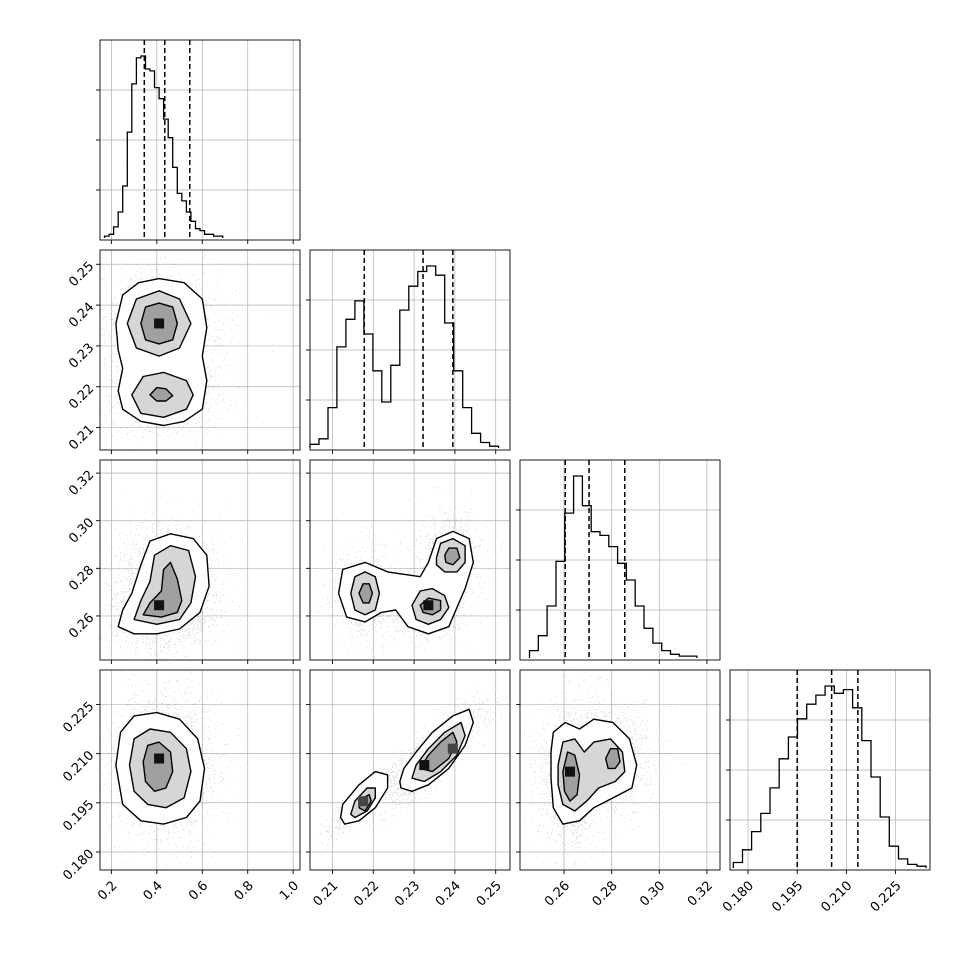 Image resolution: width=970 pixels, height=970 pixels. I want to click on panel-grid-p2, so click(618, 562).